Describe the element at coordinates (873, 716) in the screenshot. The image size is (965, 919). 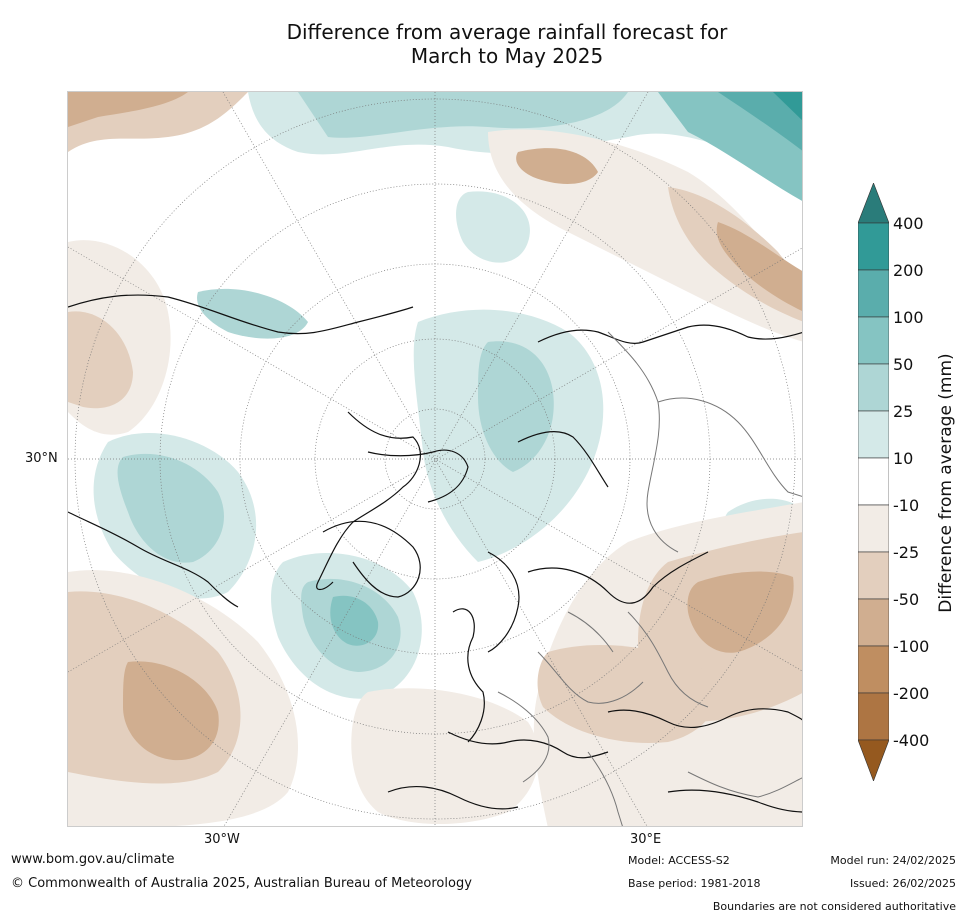
I see `colorbar-band-m200-m400` at that location.